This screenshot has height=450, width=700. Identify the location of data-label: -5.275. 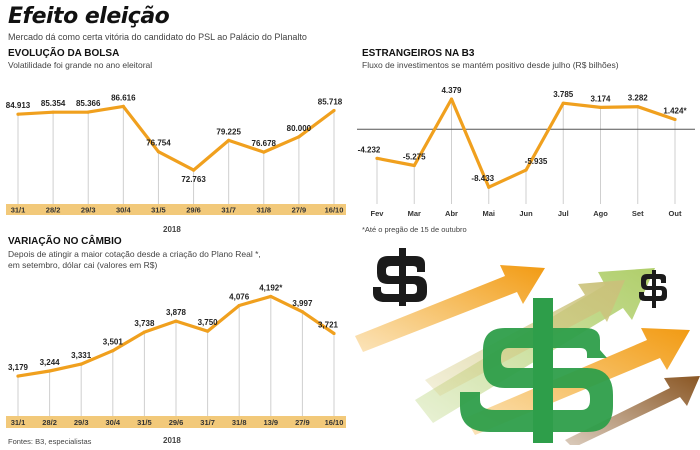
(414, 157).